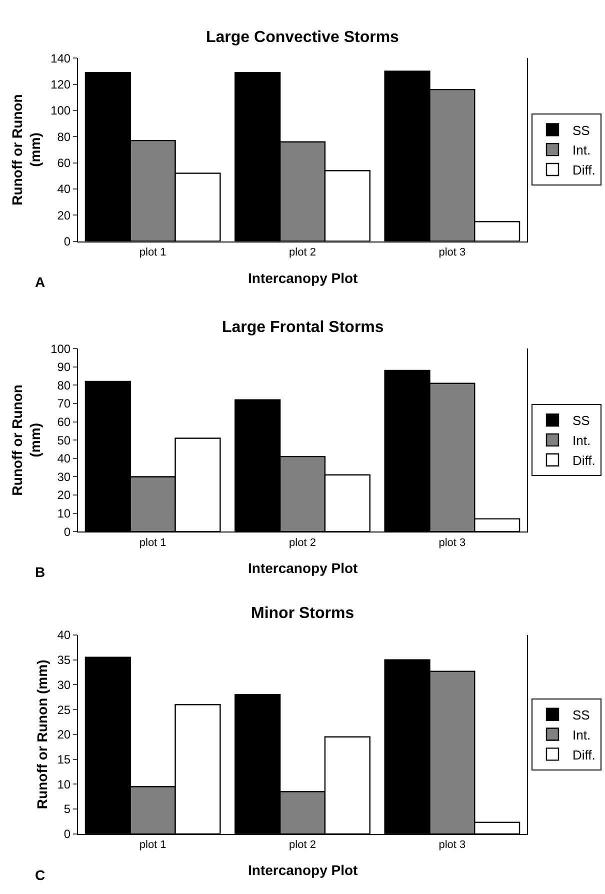 The image size is (605, 894). What do you see at coordinates (64, 709) in the screenshot?
I see `y-tick-label: 25` at bounding box center [64, 709].